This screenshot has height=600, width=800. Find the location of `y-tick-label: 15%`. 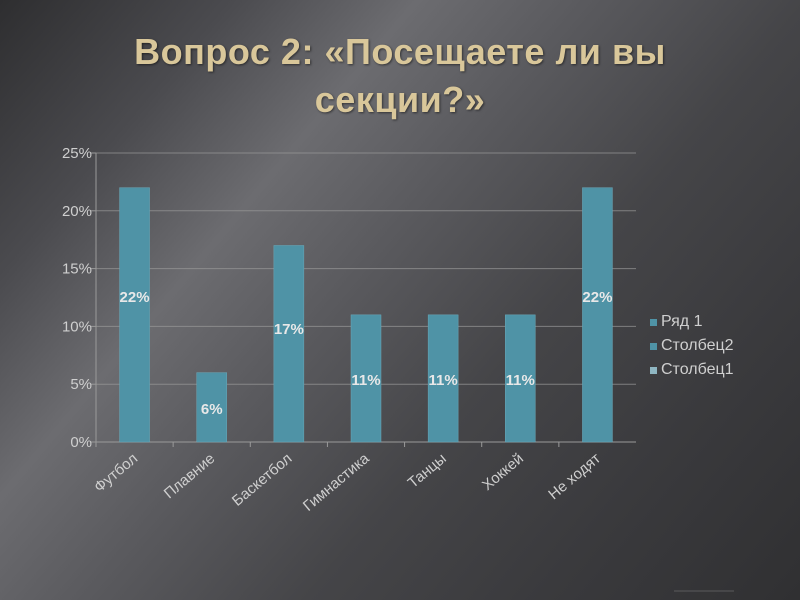

y-tick-label: 15% is located at coordinates (77, 269).